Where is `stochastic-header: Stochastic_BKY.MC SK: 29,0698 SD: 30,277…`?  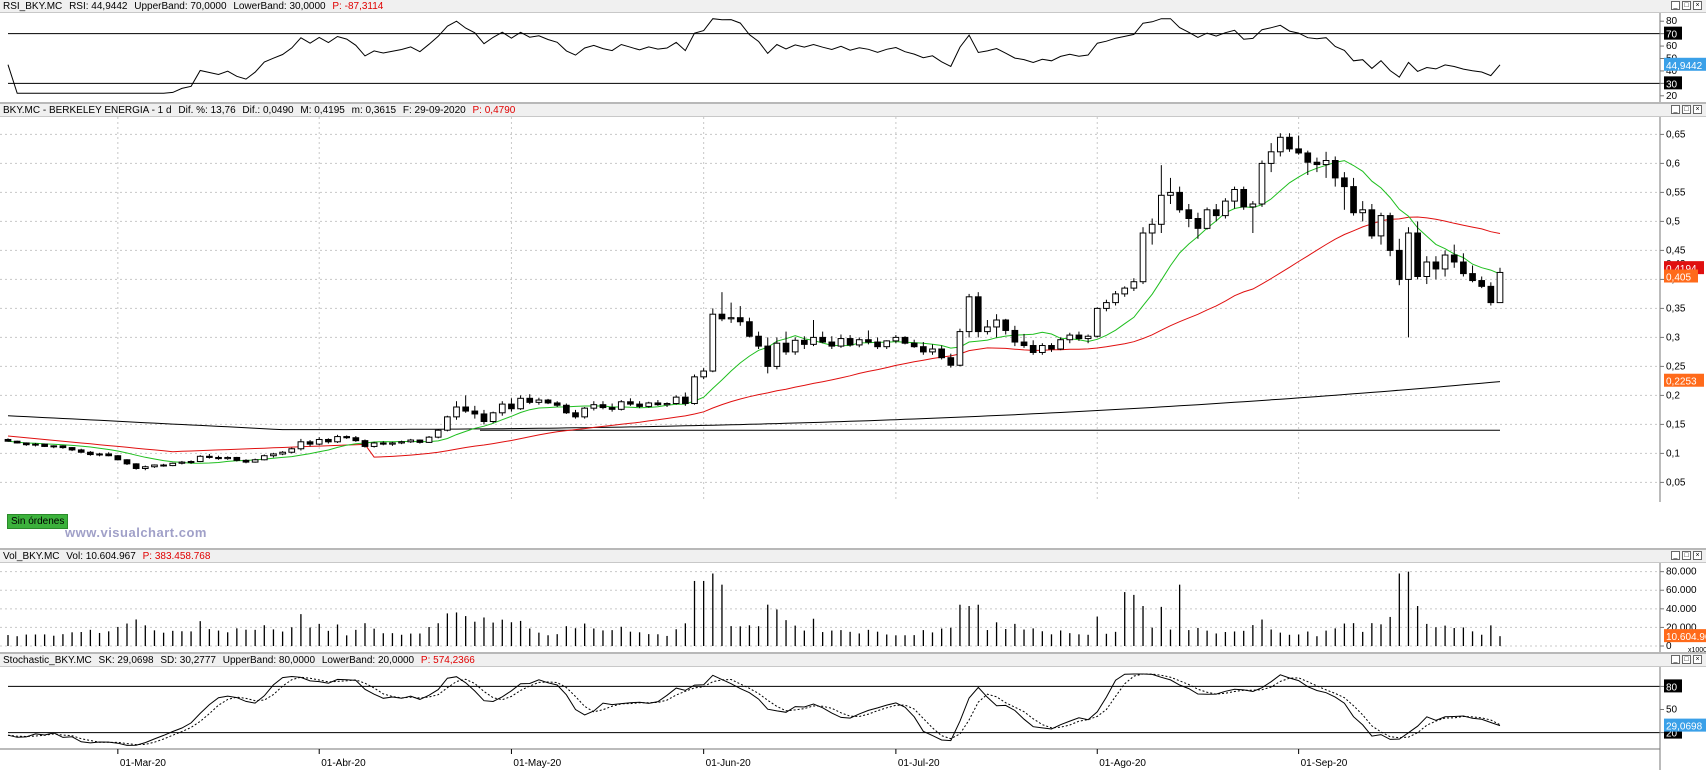
stochastic-header: Stochastic_BKY.MC SK: 29,0698 SD: 30,277… is located at coordinates (853, 660).